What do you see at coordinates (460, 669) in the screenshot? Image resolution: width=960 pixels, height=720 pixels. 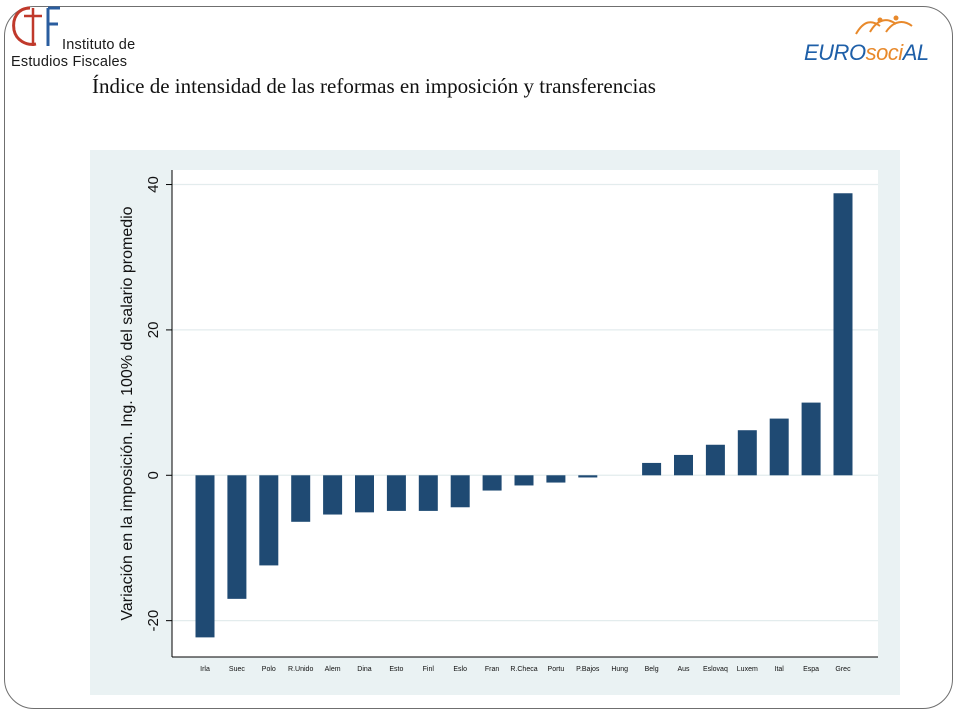 I see `x-tick-label: Eslo` at bounding box center [460, 669].